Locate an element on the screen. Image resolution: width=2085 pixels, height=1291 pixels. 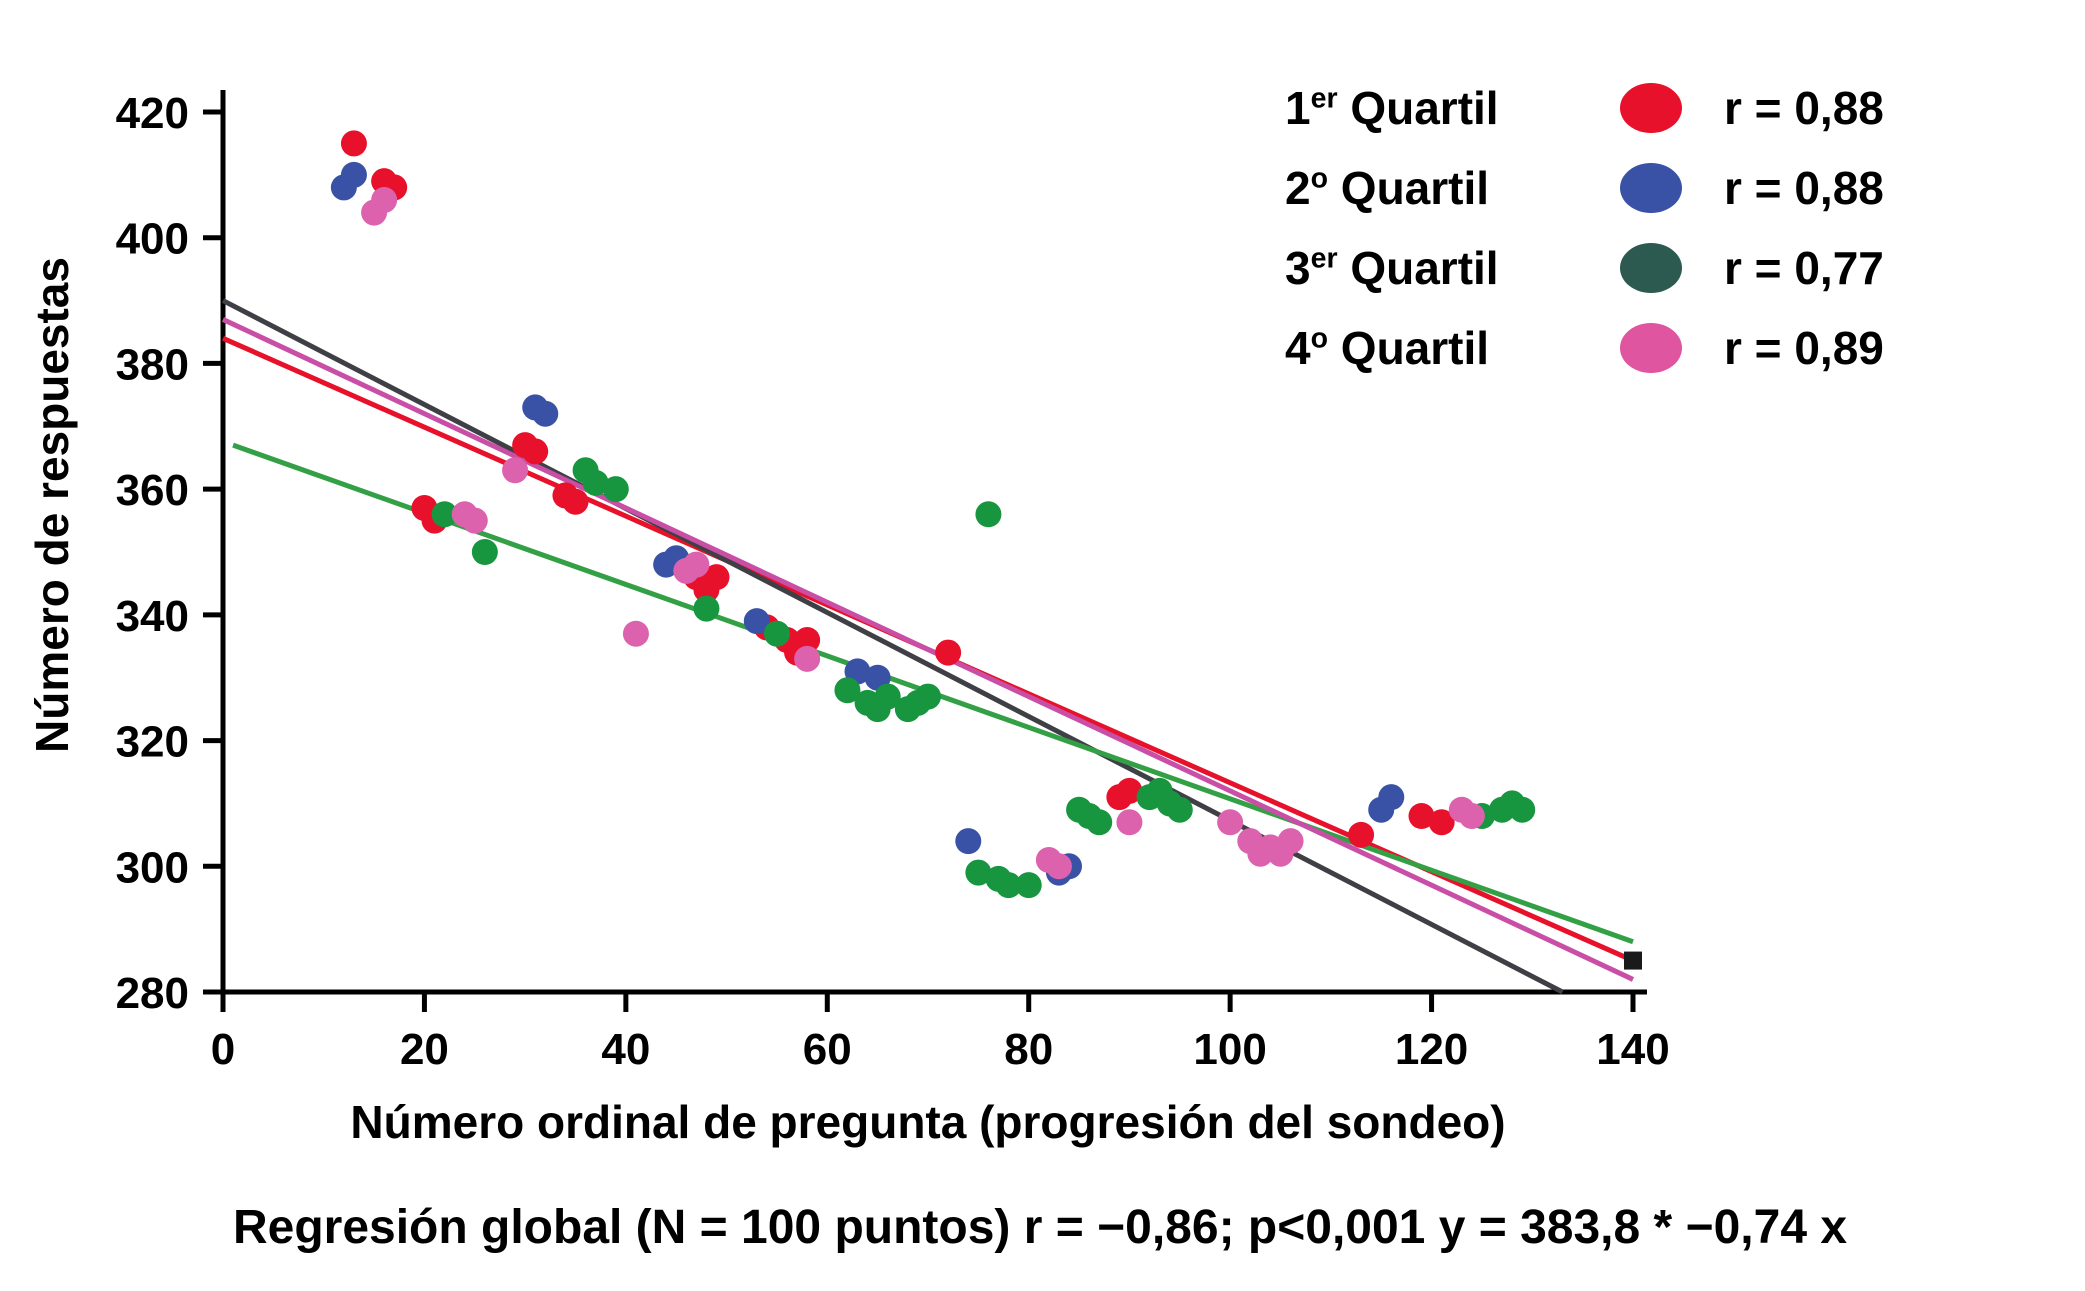
x-tick-label: 60 is located at coordinates (827, 1049).